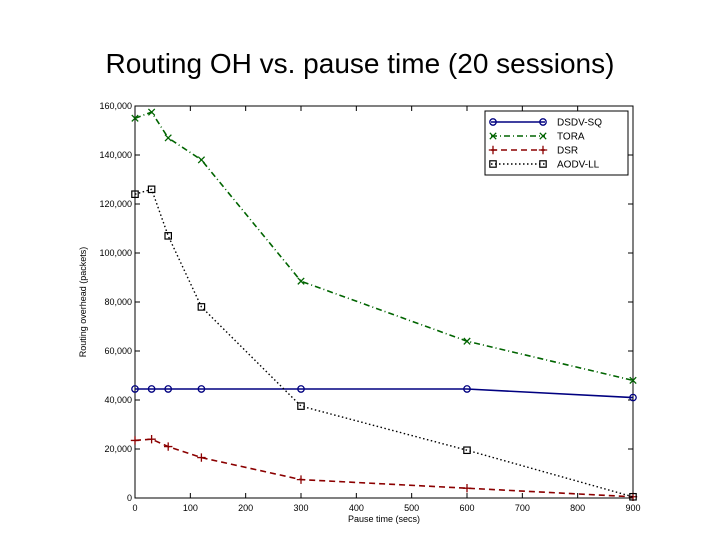 The image size is (720, 540). Describe the element at coordinates (567, 151) in the screenshot. I see `legend-label-dsr: DSR` at that location.